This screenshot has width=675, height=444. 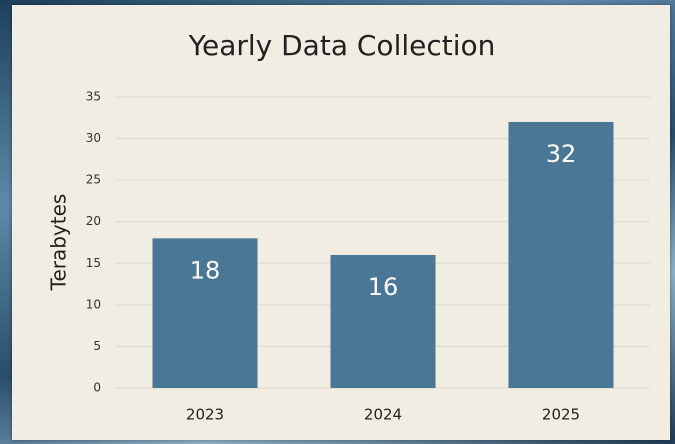 I want to click on x-tick-label: 2025, so click(x=561, y=415).